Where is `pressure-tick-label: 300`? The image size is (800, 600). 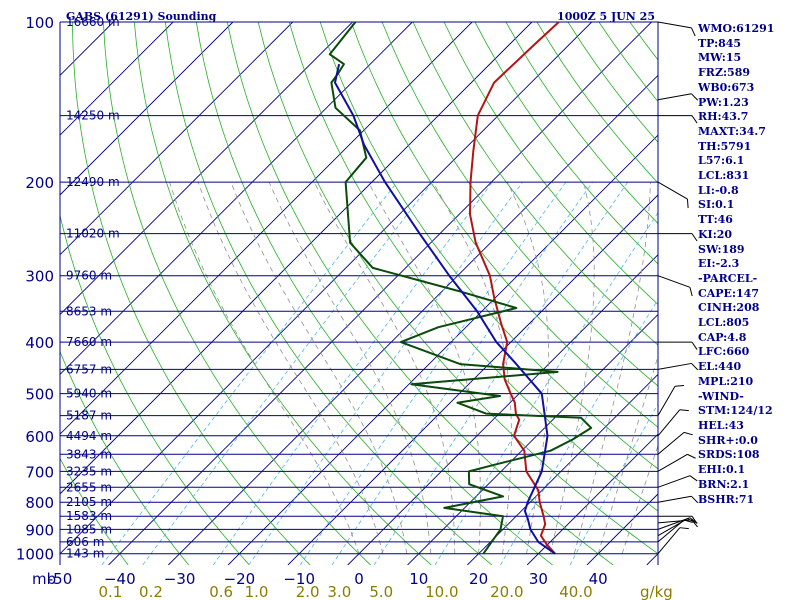
pressure-tick-label: 300 is located at coordinates (39, 277).